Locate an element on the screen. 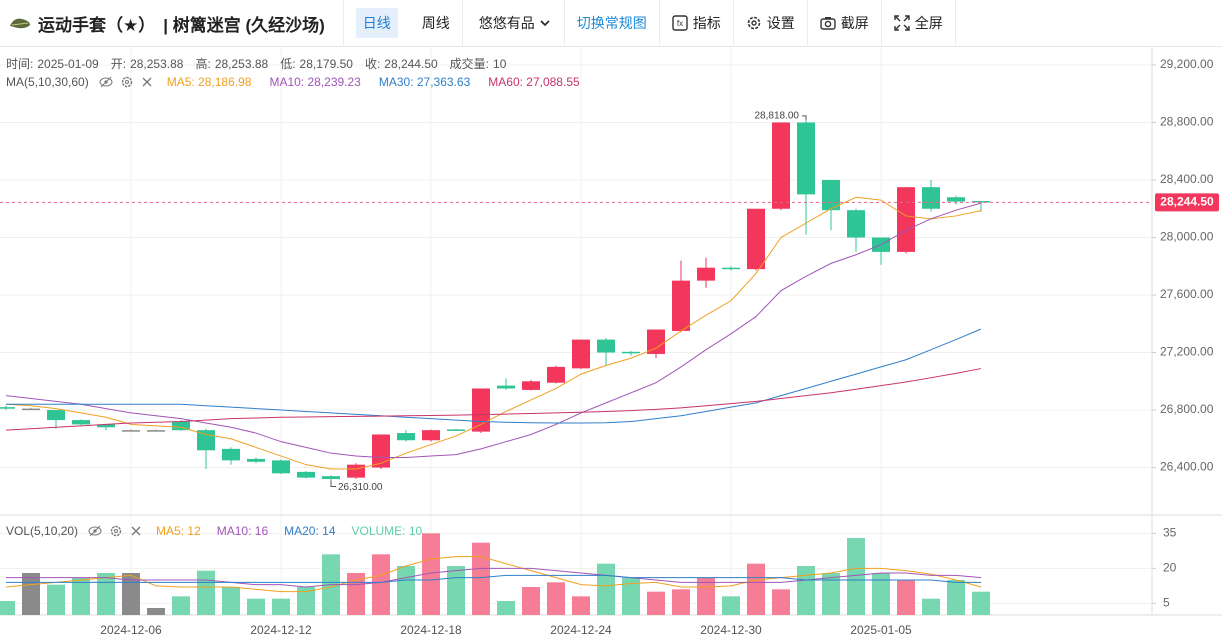  indicator-button: fx 指标 is located at coordinates (695, 23).